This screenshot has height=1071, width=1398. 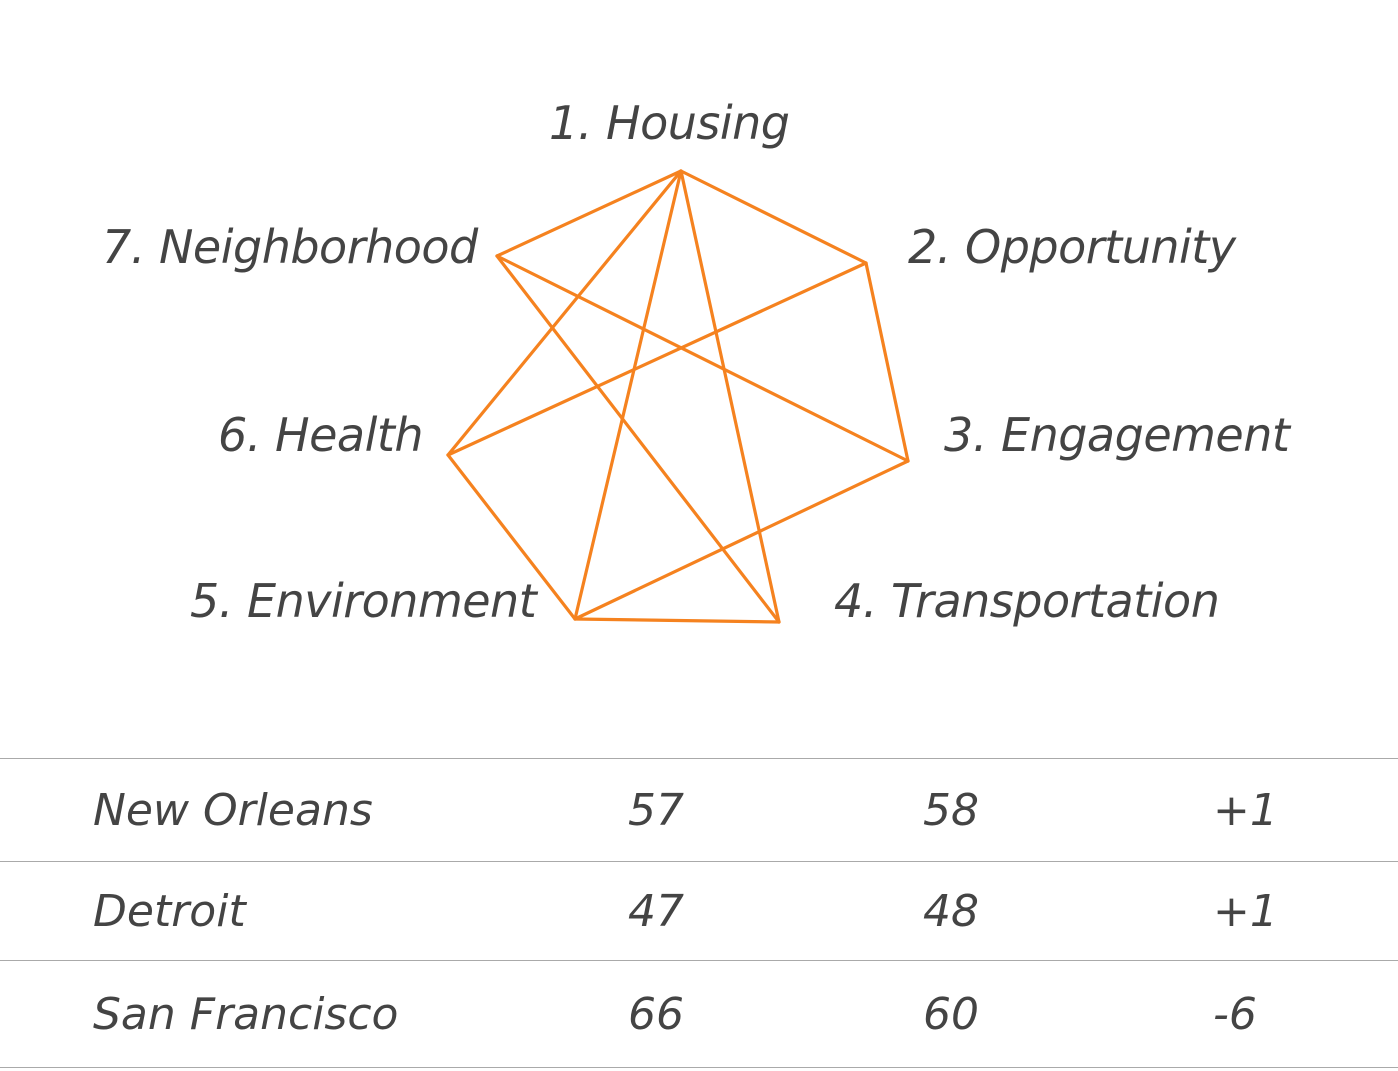 What do you see at coordinates (951, 810) in the screenshot?
I see `score-b-cell: 58` at bounding box center [951, 810].